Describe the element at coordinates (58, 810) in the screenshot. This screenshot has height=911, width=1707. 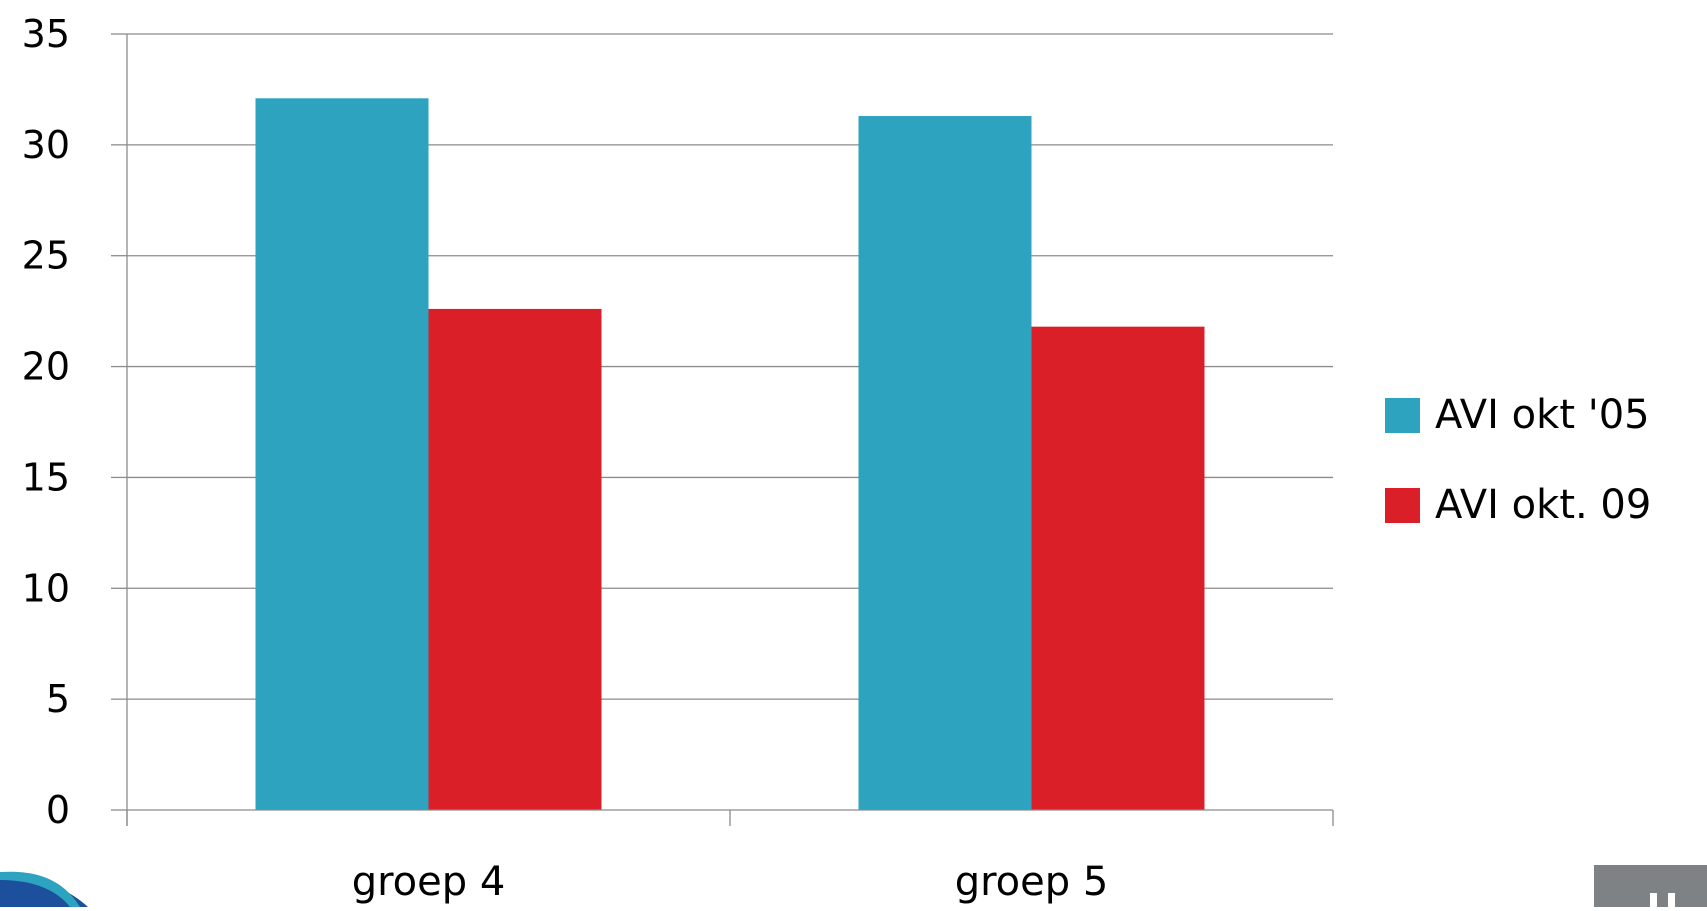
I see `y-tick-label: 0` at that location.